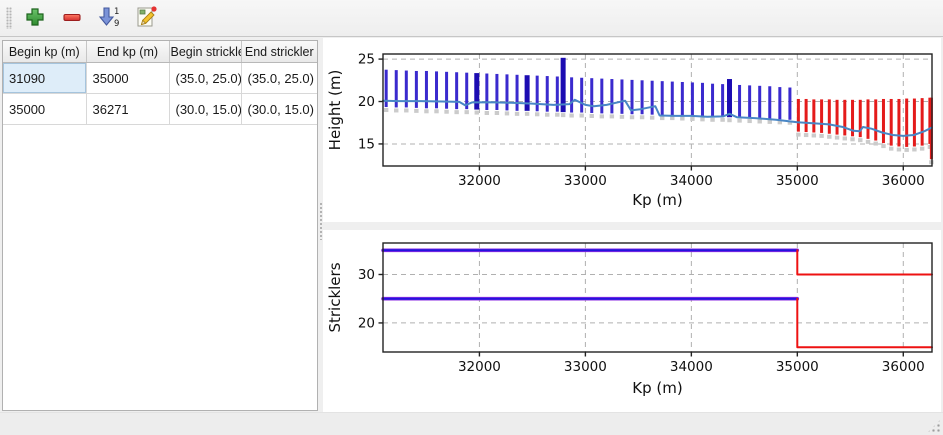  I want to click on svg-text: Height (m), so click(335, 110).